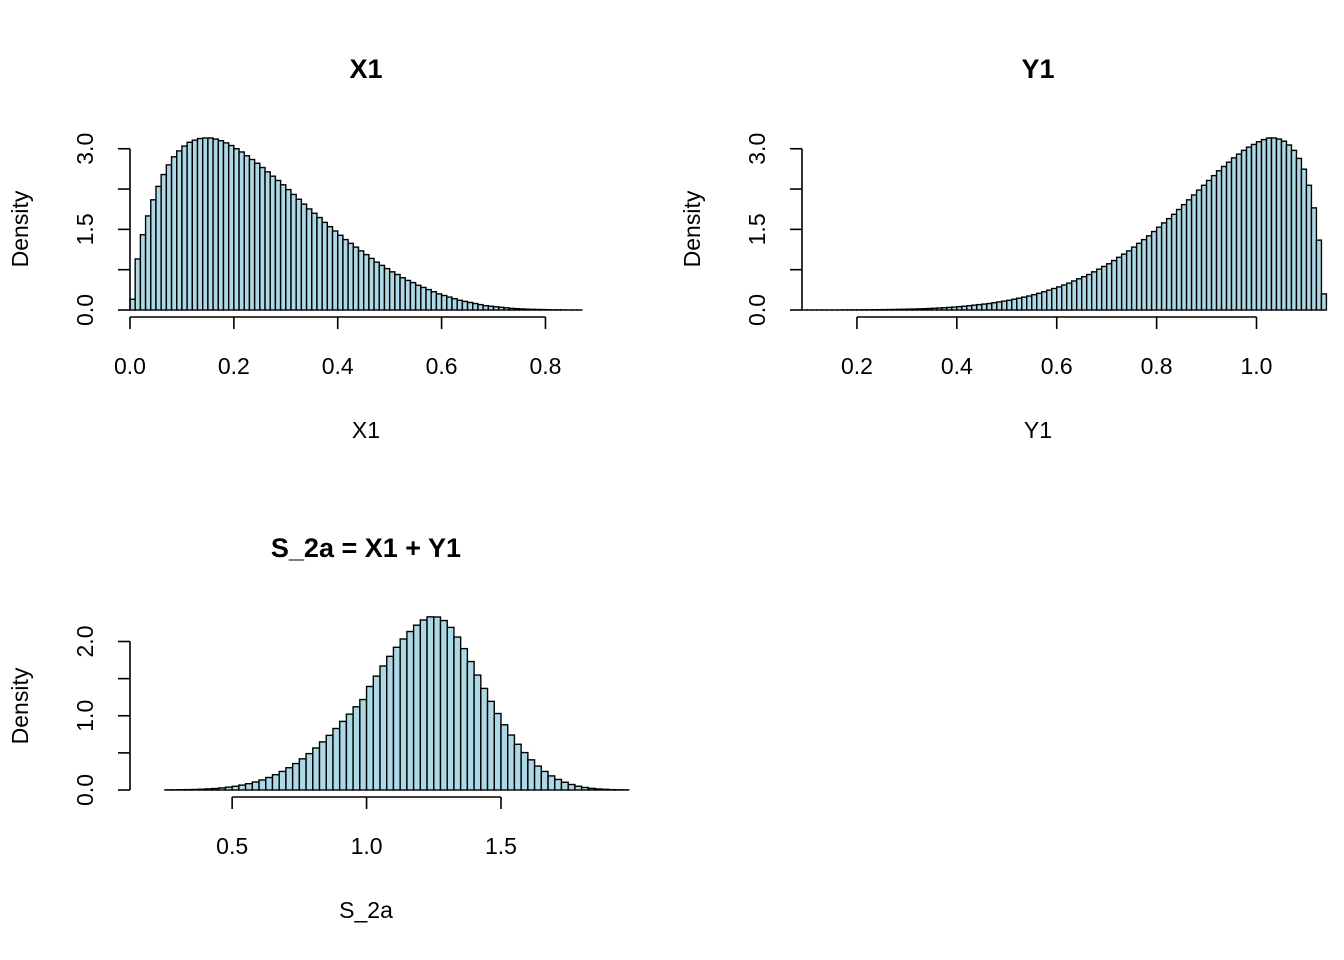 This screenshot has height=960, width=1344. I want to click on x-tick-label: 0.4, so click(338, 366).